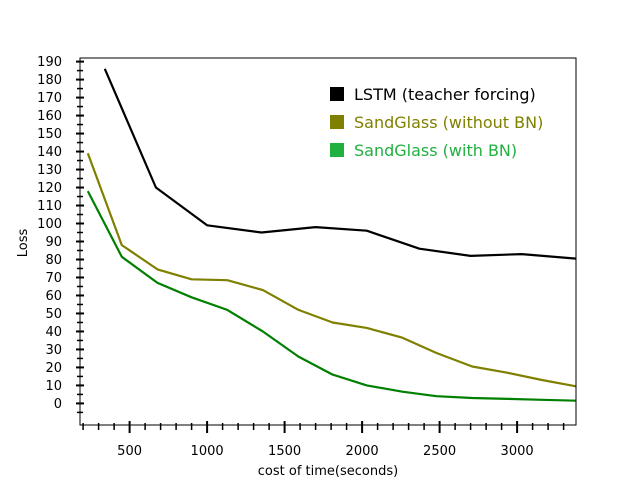 This screenshot has height=479, width=640. I want to click on legend-label-1: SandGlass (without BN), so click(448, 122).